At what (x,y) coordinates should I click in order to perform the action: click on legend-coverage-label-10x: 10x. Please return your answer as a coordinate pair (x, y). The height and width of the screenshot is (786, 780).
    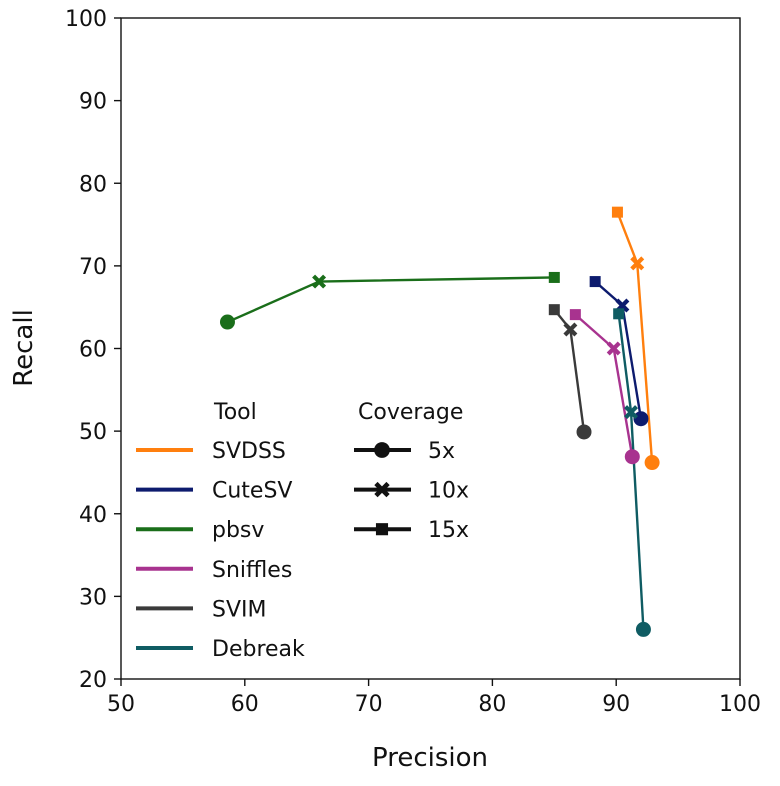
    Looking at the image, I should click on (448, 491).